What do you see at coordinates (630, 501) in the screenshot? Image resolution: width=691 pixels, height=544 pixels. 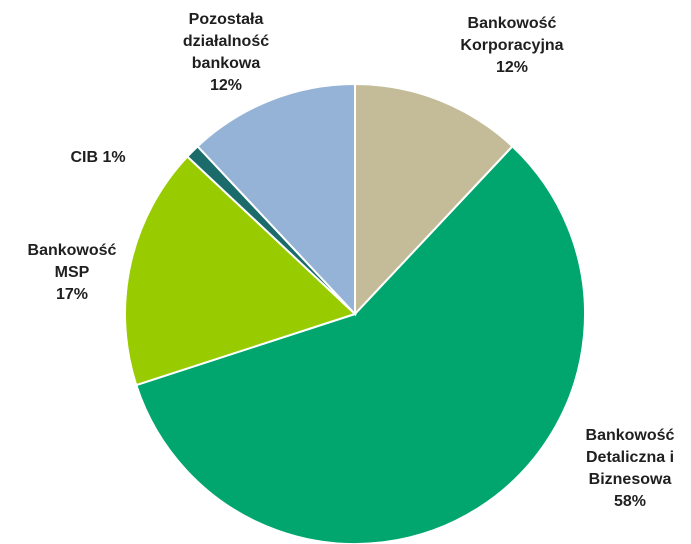 I see `slice-label-line: 58%` at bounding box center [630, 501].